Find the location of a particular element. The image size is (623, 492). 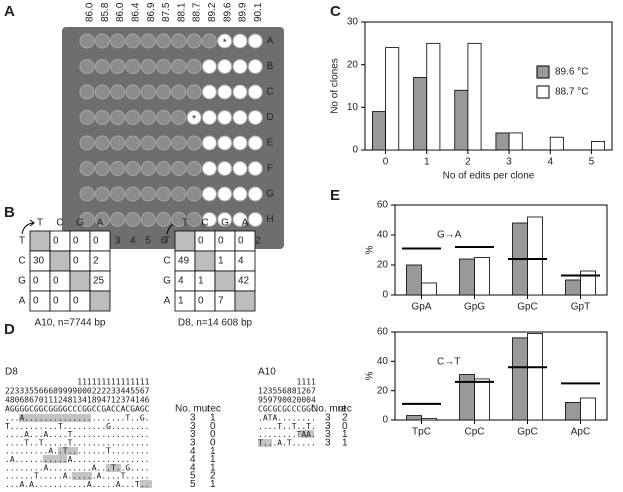

temperature-label: 87.5 is located at coordinates (166, 12).